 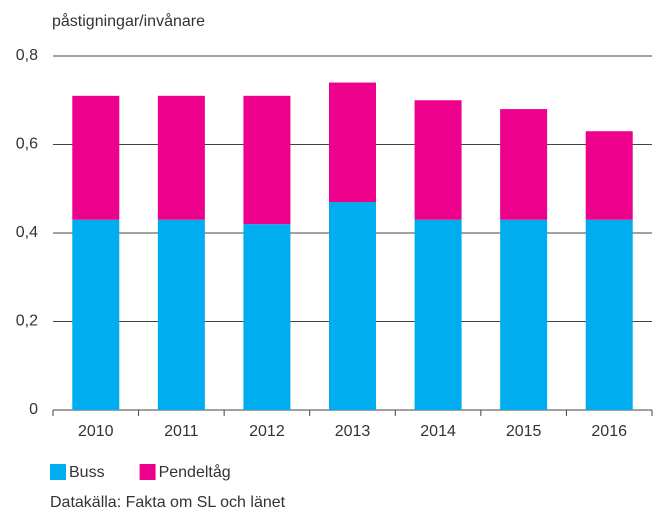 I want to click on y-tick-label: 0,6, so click(x=27, y=144).